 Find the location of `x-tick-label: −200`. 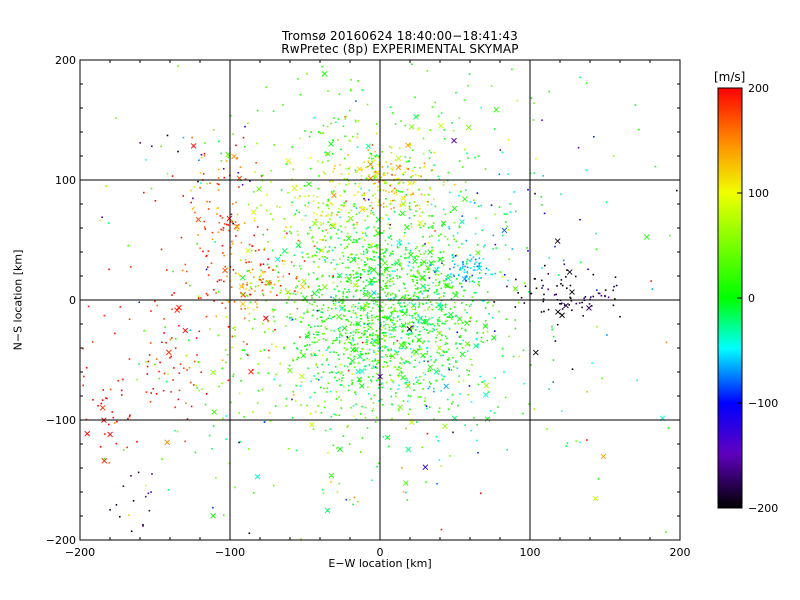

x-tick-label: −200 is located at coordinates (80, 552).